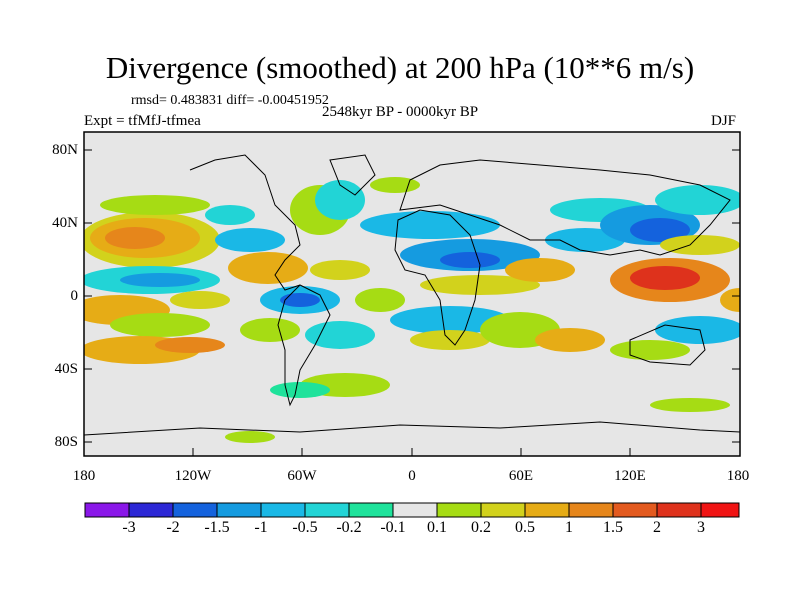  What do you see at coordinates (217, 527) in the screenshot?
I see `colorbar-label: -1.5` at bounding box center [217, 527].